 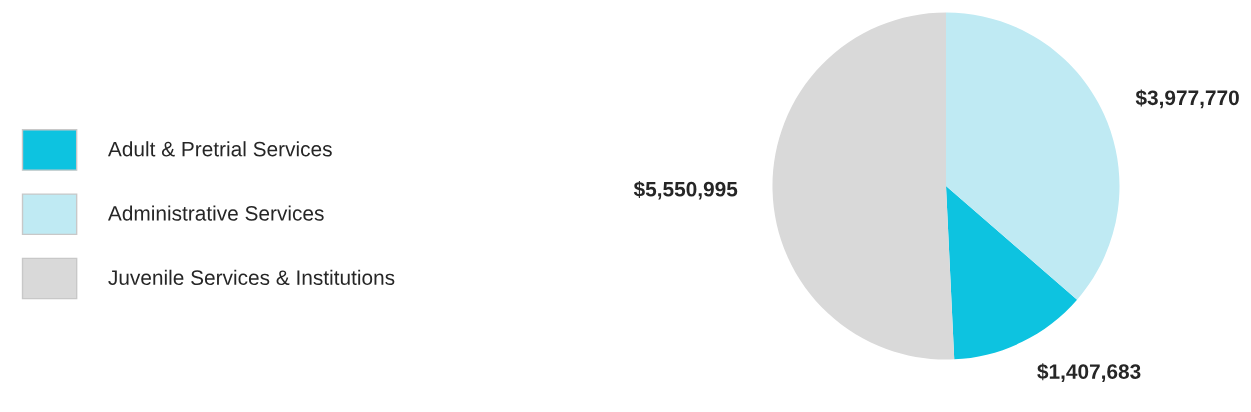 I want to click on data-label: $5,550,995, so click(x=685, y=190).